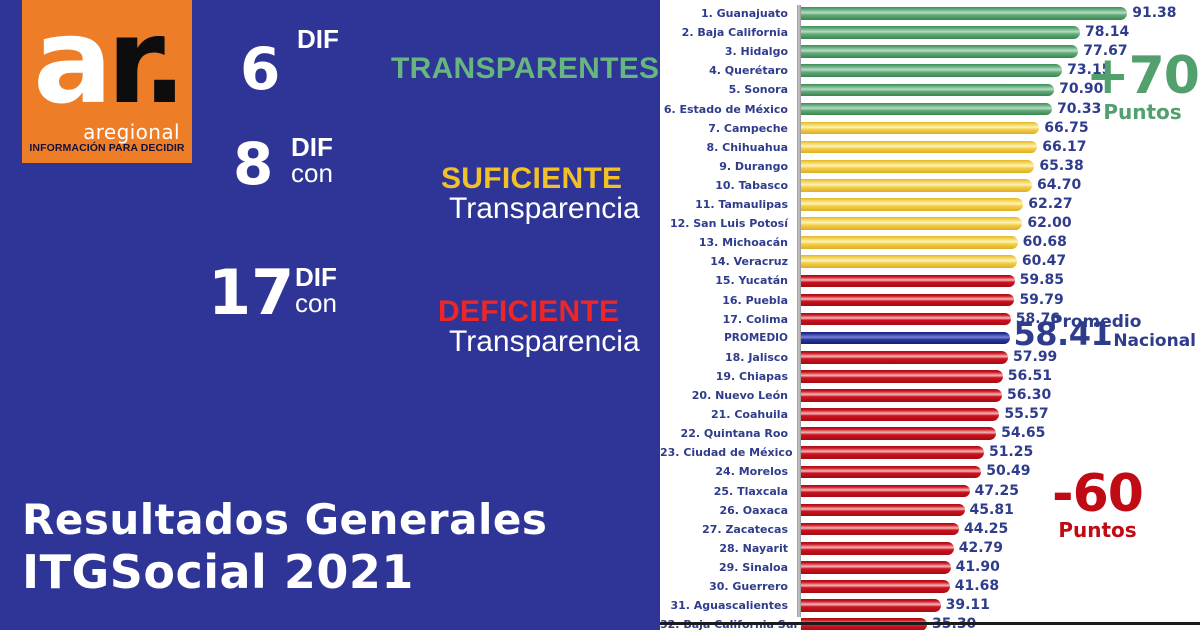 Image resolution: width=1200 pixels, height=630 pixels. I want to click on chart-row: 25. Tlaxcala 47.25, so click(930, 491).